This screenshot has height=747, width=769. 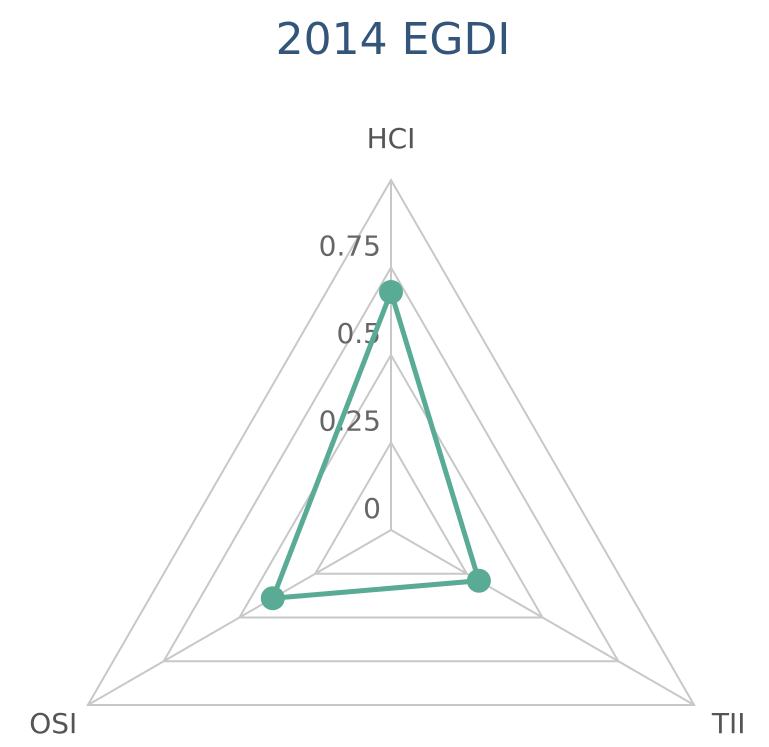 What do you see at coordinates (391, 507) in the screenshot?
I see `grid-ring` at bounding box center [391, 507].